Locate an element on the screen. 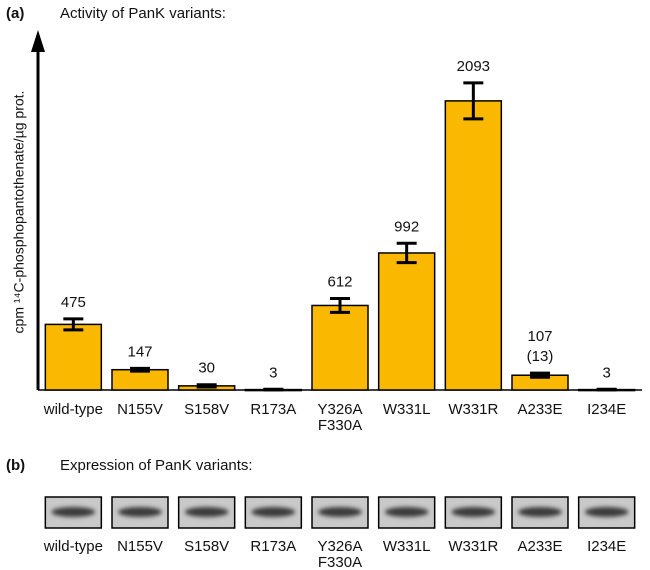 The height and width of the screenshot is (570, 650). lane-label: N155V is located at coordinates (140, 546).